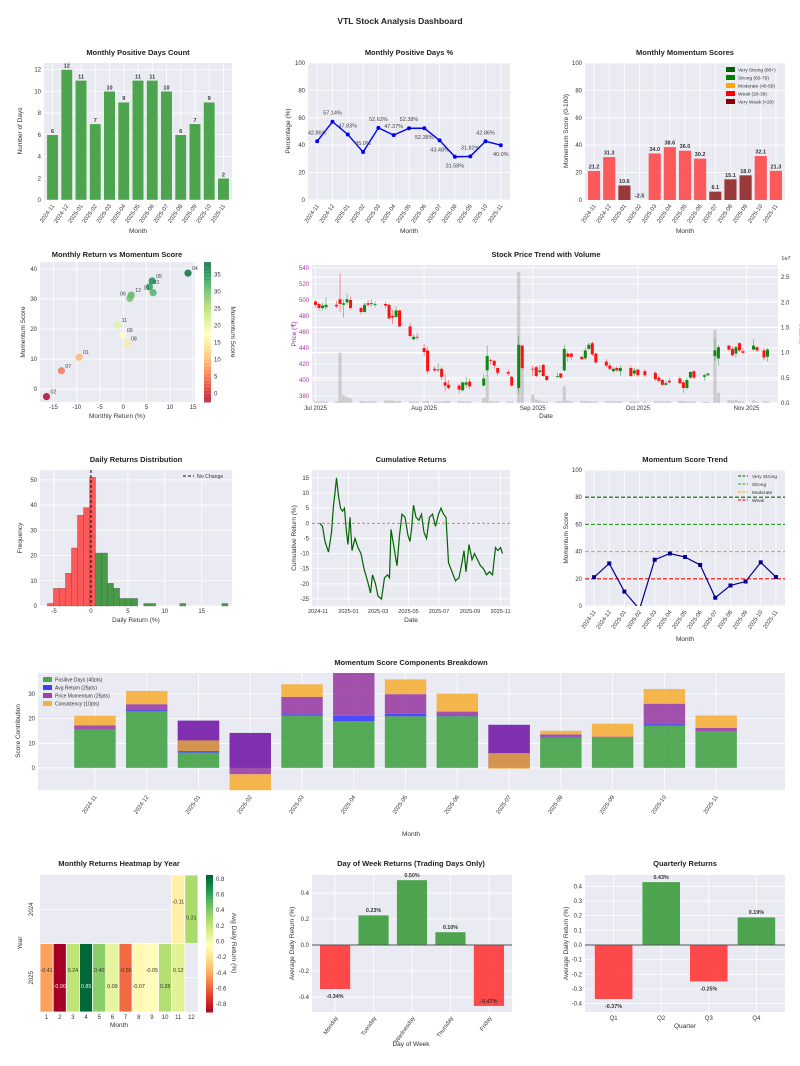 This screenshot has height=1066, width=800. I want to click on x-tick-label: 2025-09, so click(607, 805).